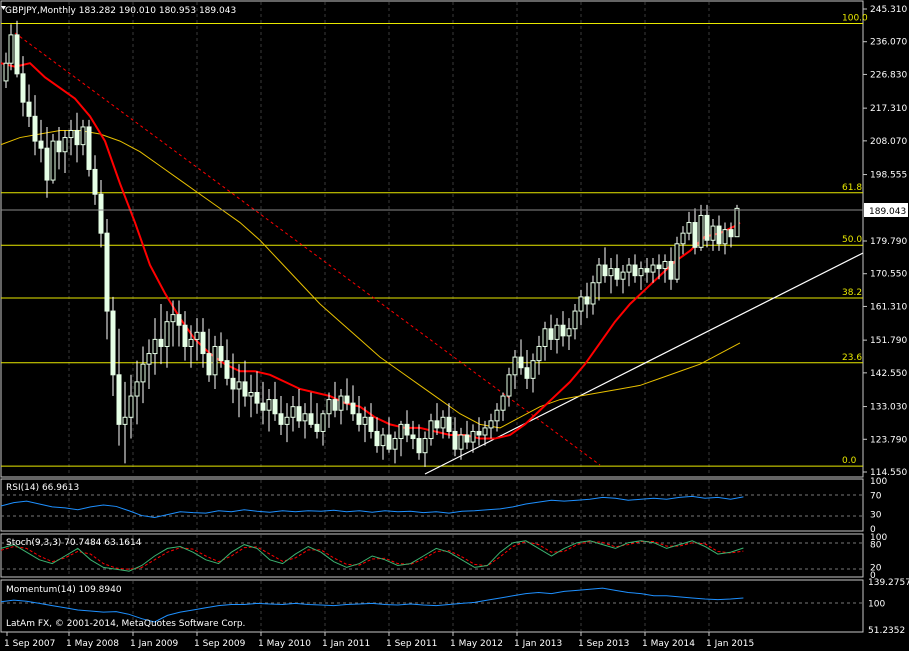 This screenshot has height=651, width=909. What do you see at coordinates (372, 605) in the screenshot?
I see `momentum-line` at bounding box center [372, 605].